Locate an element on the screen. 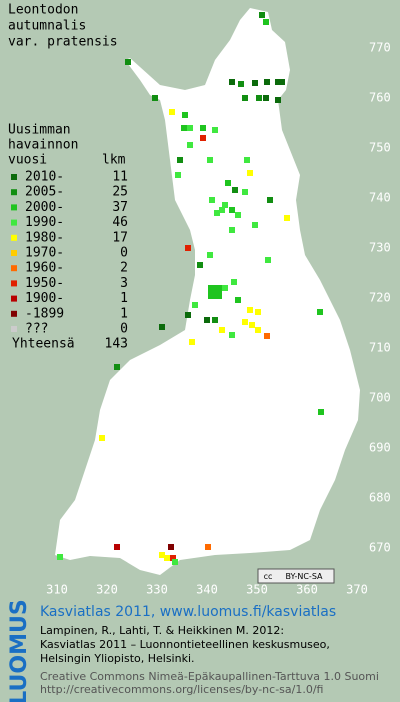 This screenshot has width=400, height=702. easting-label: 320 is located at coordinates (107, 590).